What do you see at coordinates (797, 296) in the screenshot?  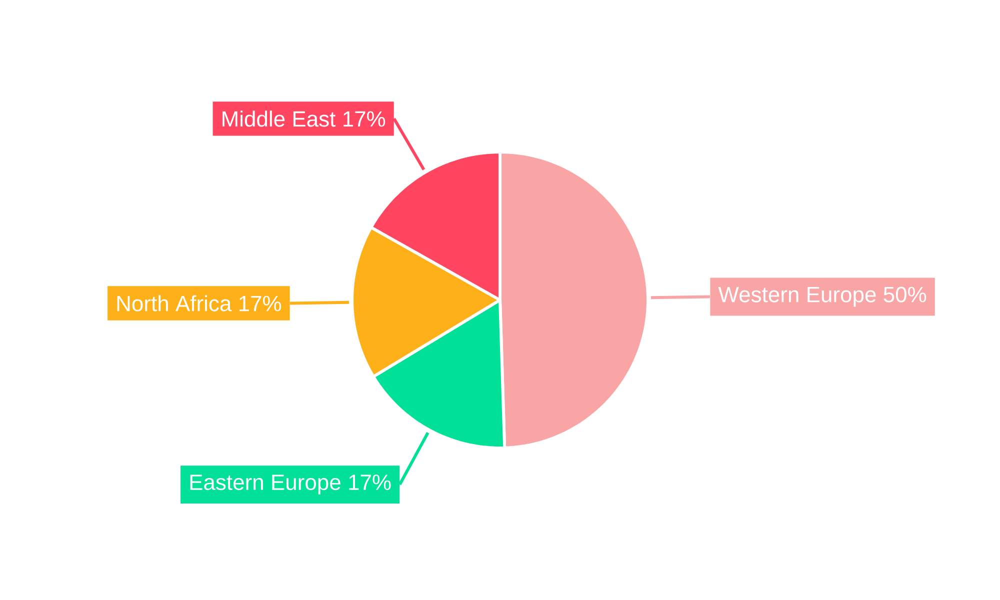 I see `slice-label: Western Europe` at bounding box center [797, 296].